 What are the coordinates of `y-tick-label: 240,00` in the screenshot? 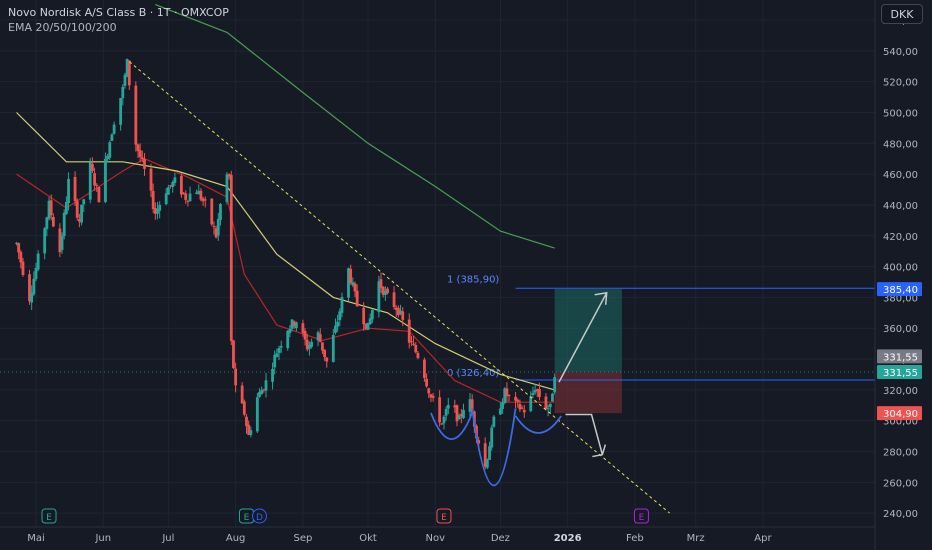 It's located at (900, 514).